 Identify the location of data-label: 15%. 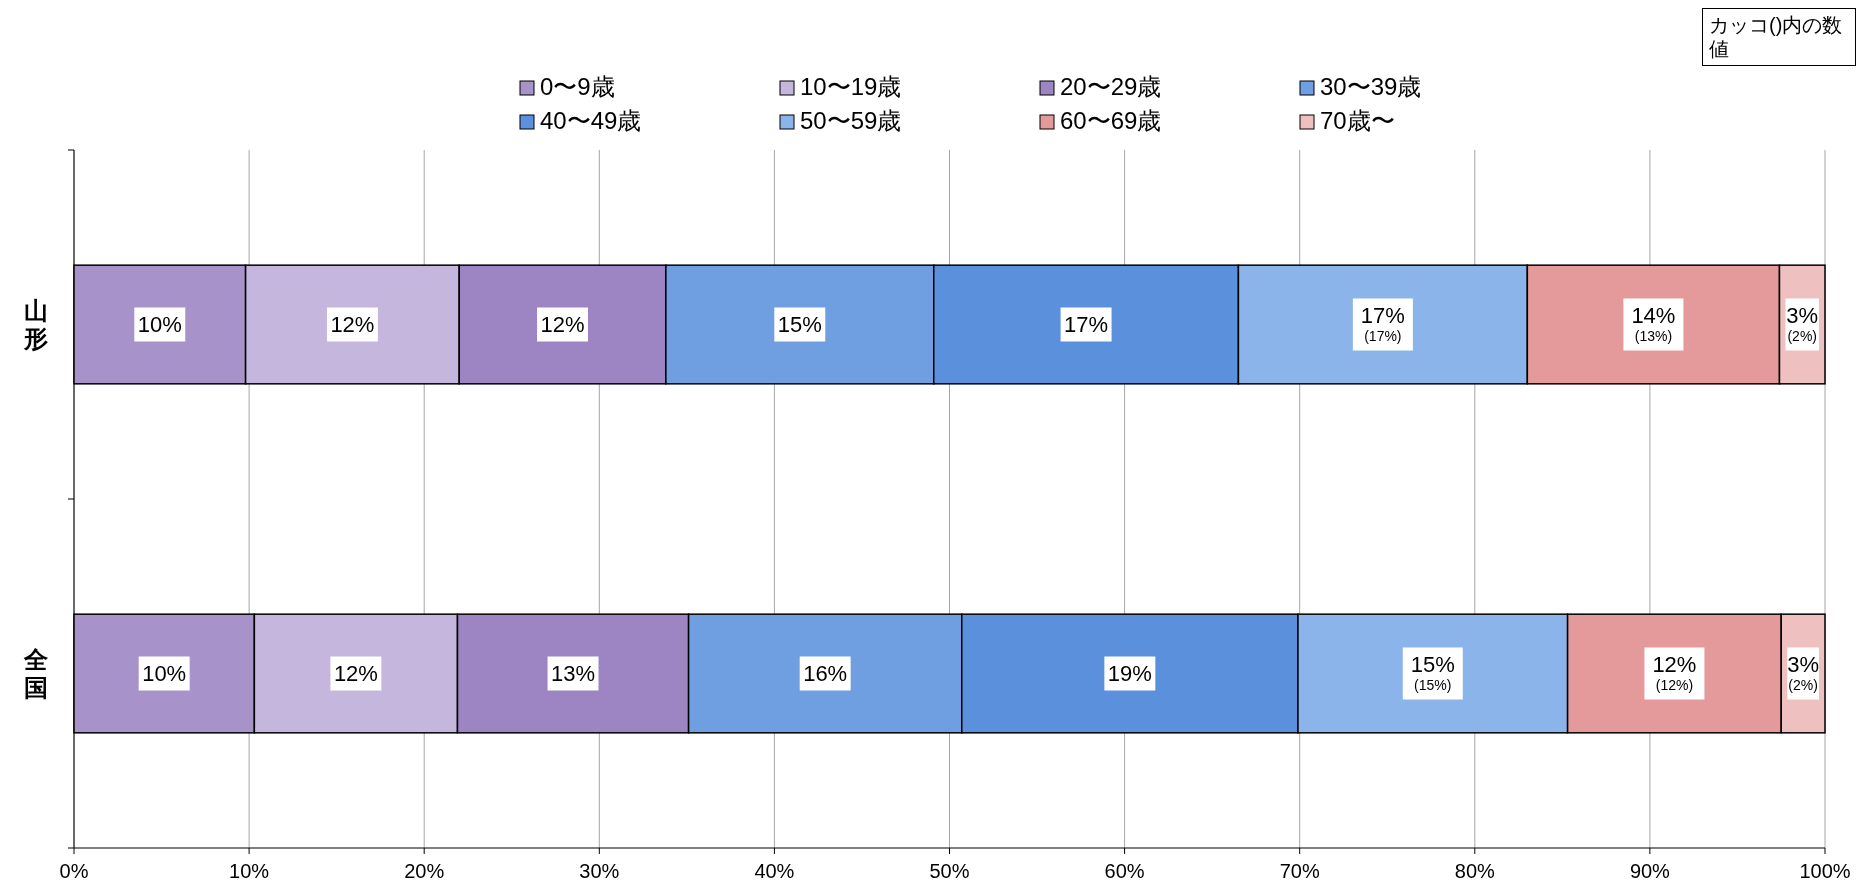
(799, 324).